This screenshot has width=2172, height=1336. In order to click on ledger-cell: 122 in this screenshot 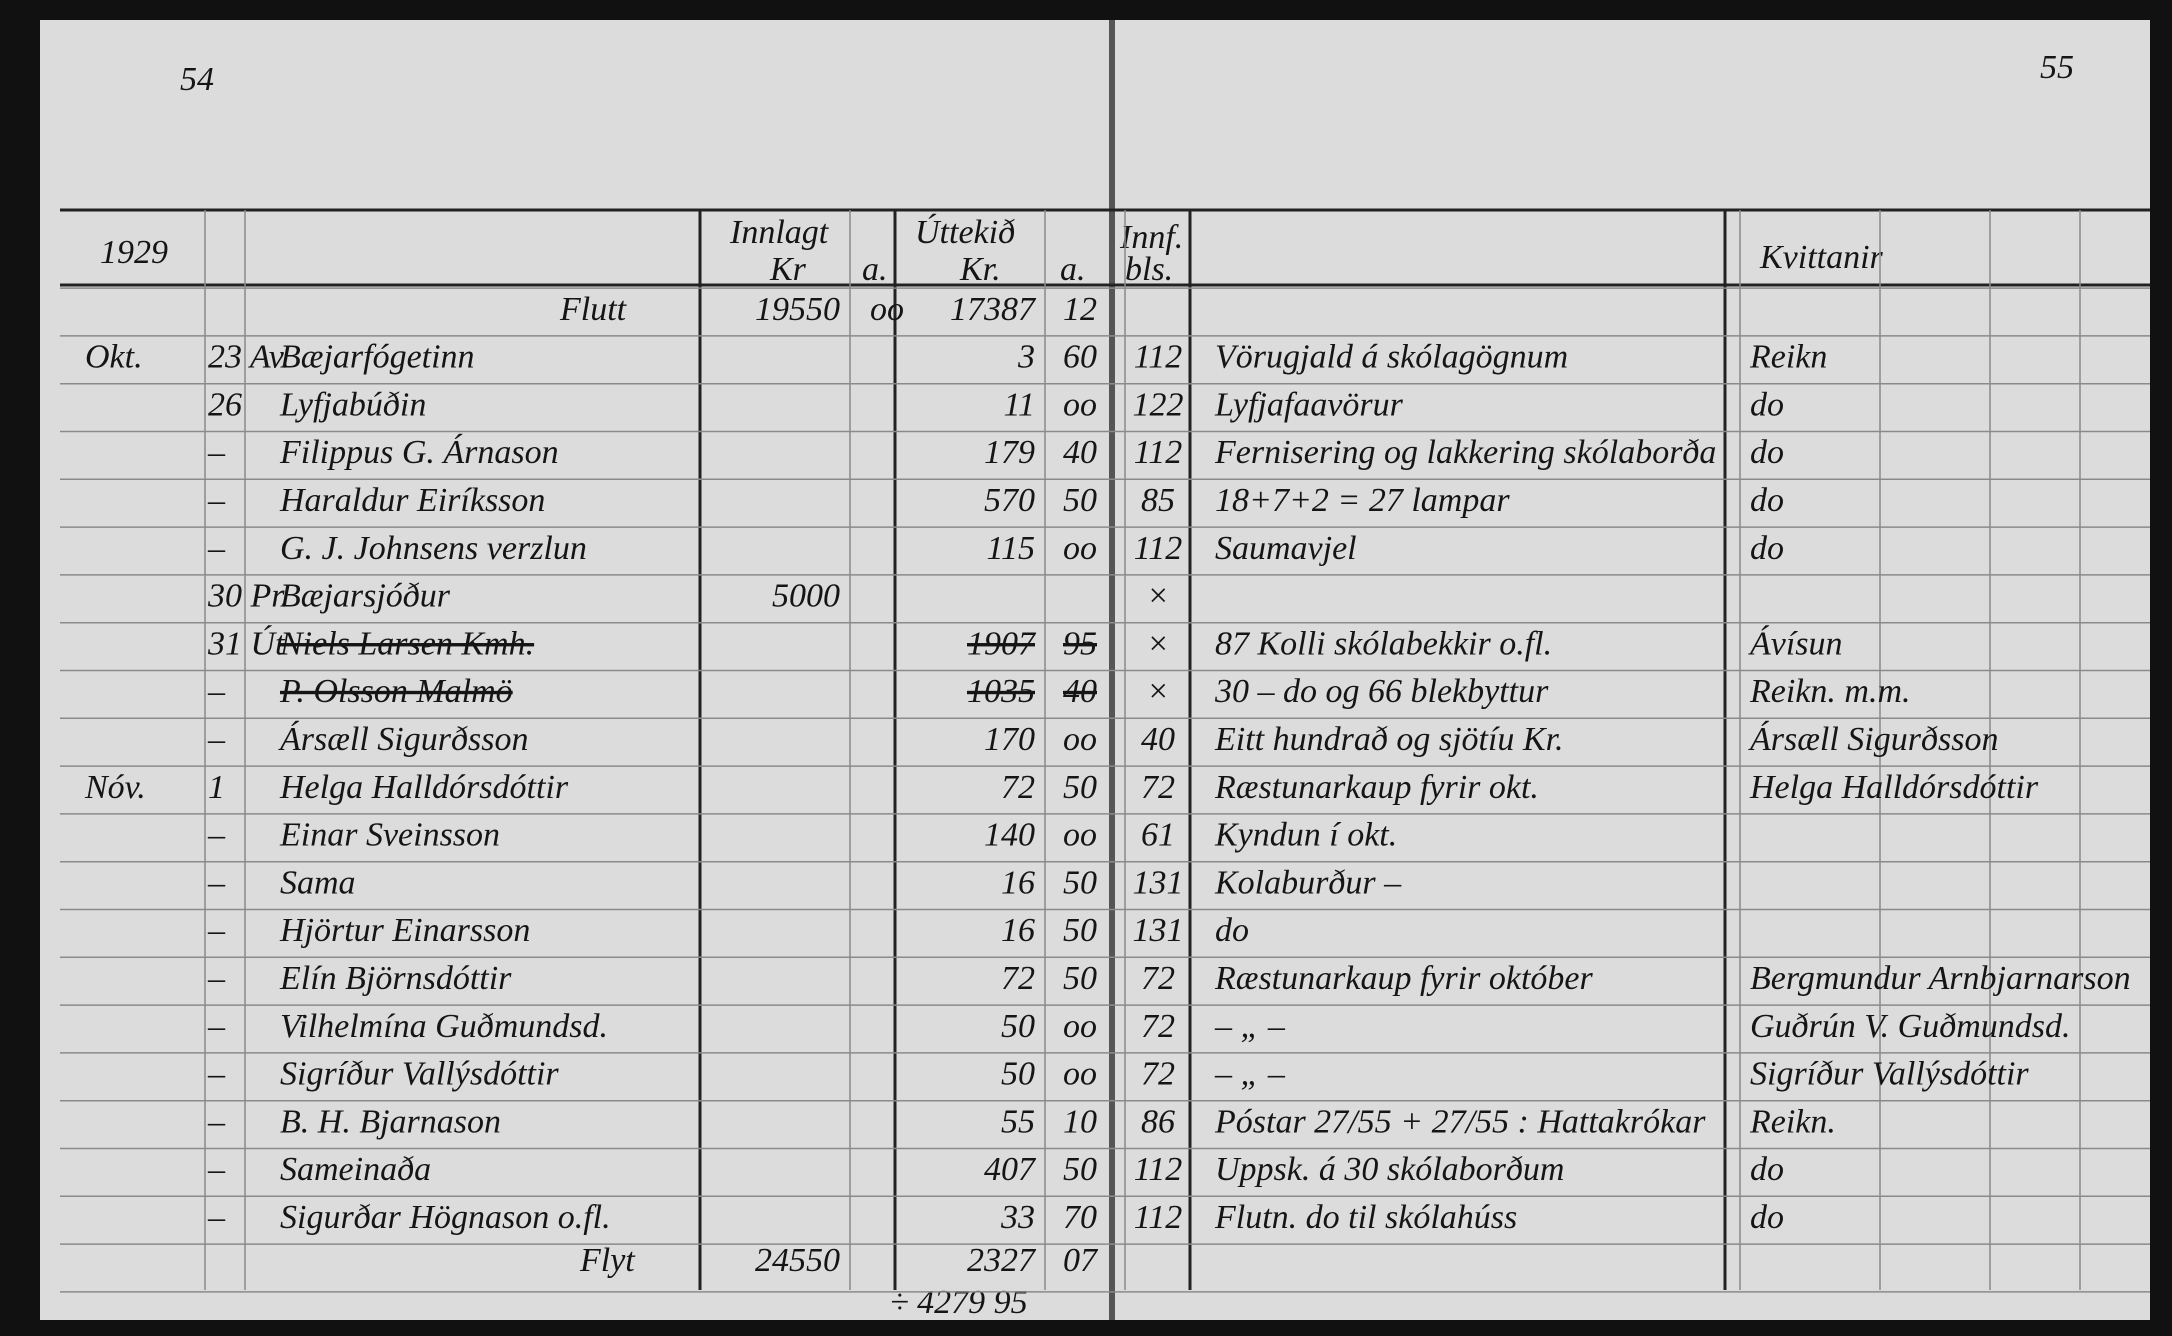, I will do `click(1158, 404)`.